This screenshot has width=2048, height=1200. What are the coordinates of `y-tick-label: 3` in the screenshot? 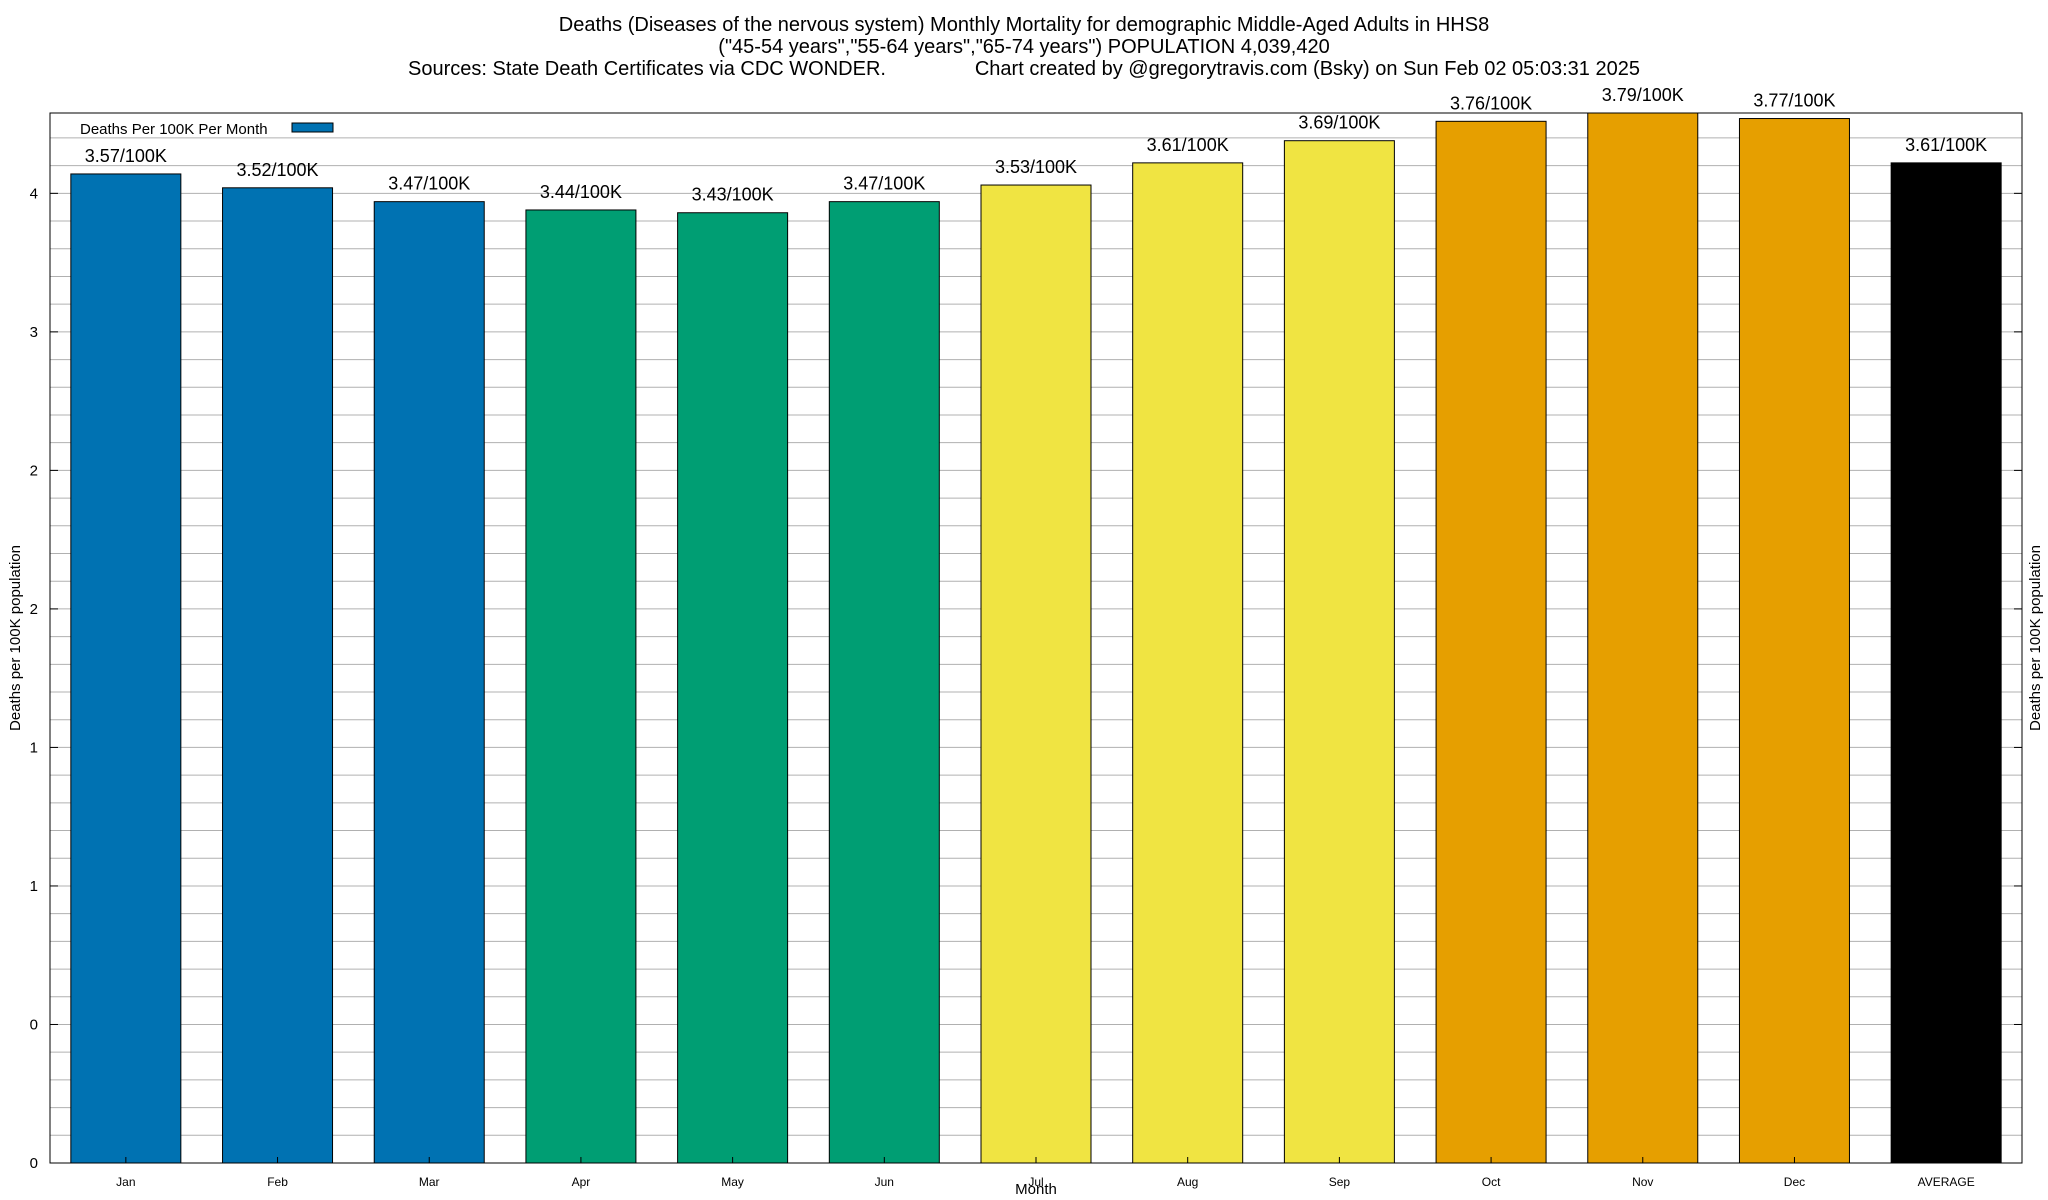 It's located at (34, 332).